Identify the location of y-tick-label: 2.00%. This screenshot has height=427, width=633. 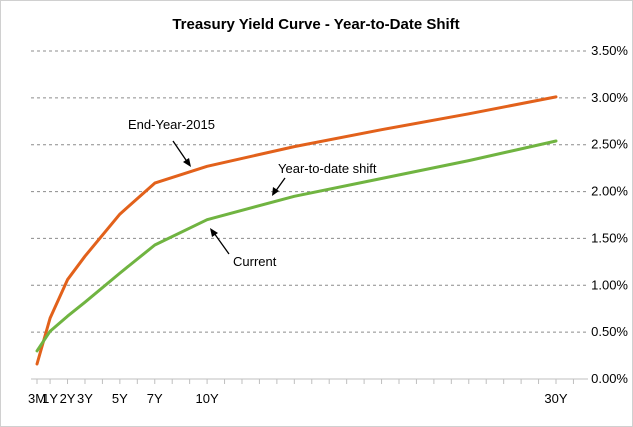
(609, 191).